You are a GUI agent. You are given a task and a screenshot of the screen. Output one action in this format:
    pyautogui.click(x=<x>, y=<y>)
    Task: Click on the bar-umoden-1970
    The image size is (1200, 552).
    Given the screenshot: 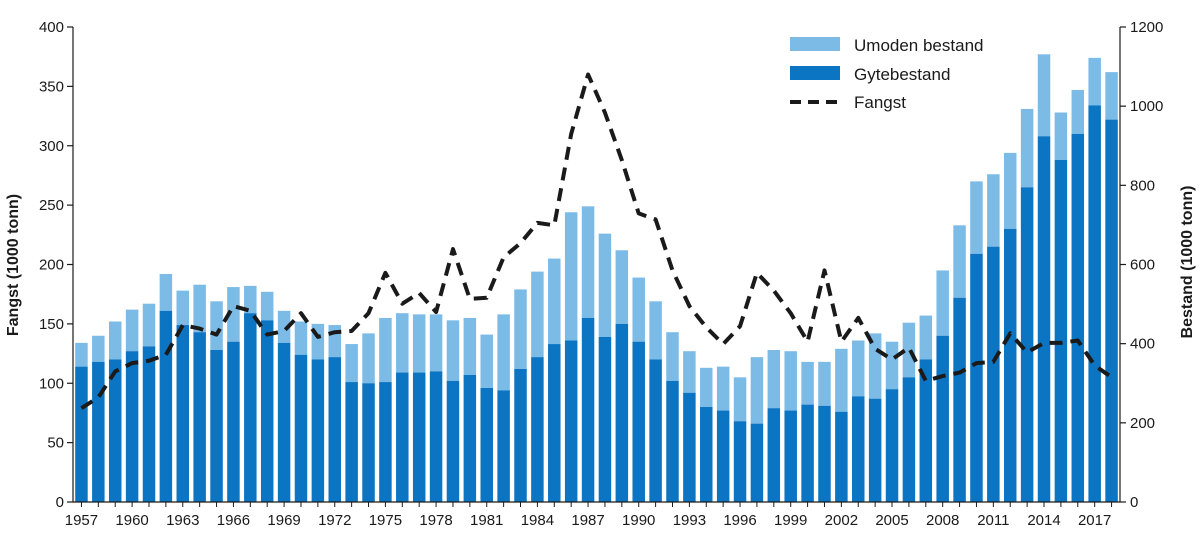 What is the action you would take?
    pyautogui.click(x=301, y=338)
    